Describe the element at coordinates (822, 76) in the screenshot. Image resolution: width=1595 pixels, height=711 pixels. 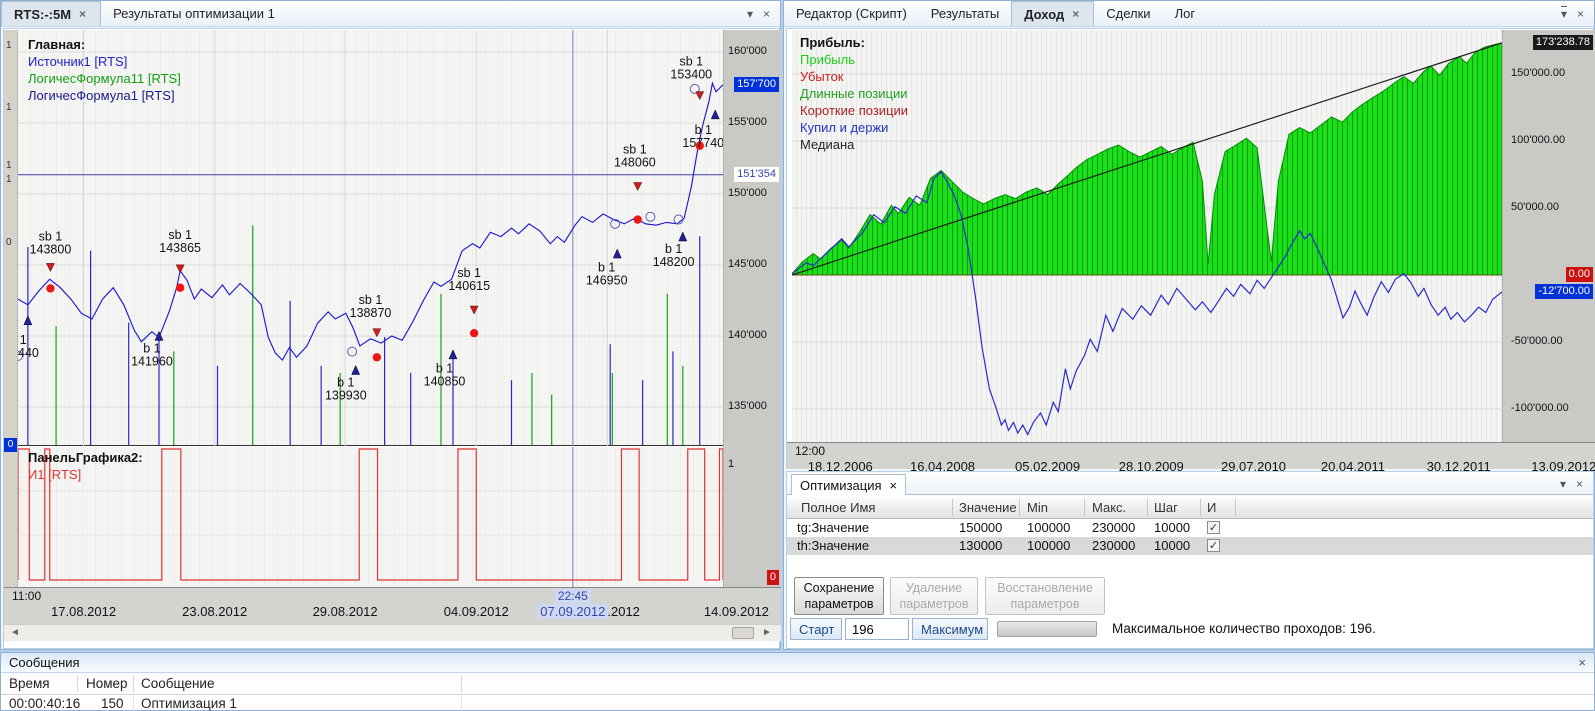
I see `legend-item: Убыток` at that location.